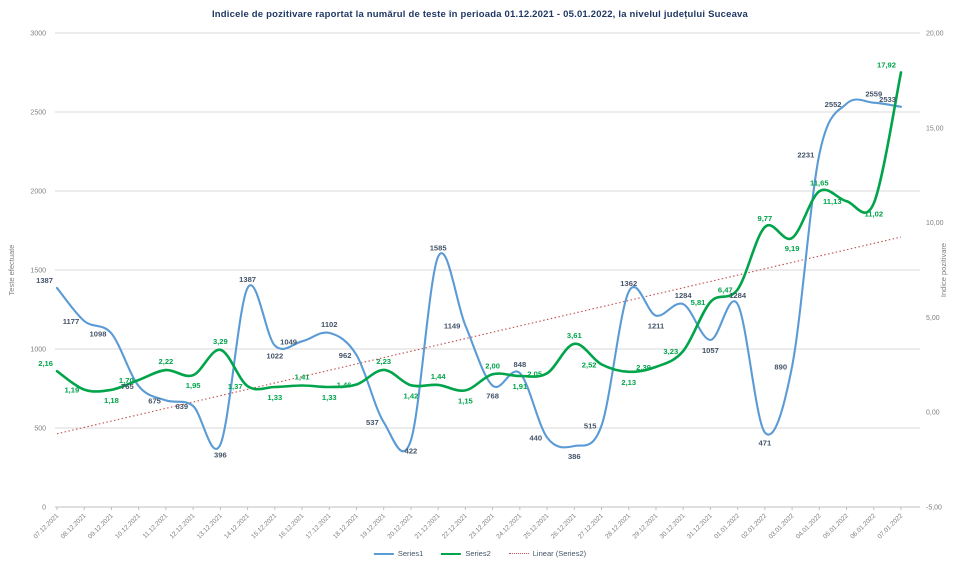 The image size is (960, 564). Describe the element at coordinates (699, 302) in the screenshot. I see `data-label-series2: 5,81` at that location.